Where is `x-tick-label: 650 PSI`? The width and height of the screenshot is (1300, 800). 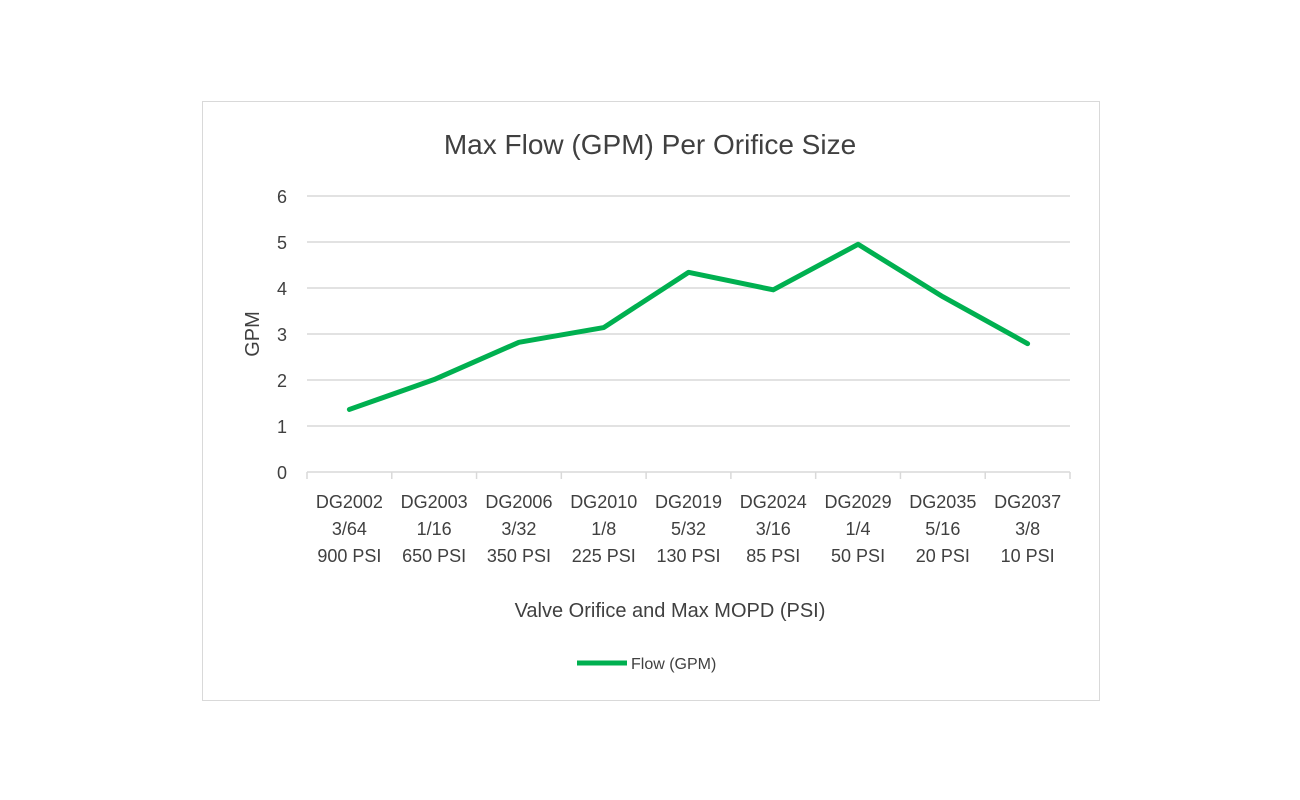 x-tick-label: 650 PSI is located at coordinates (434, 556).